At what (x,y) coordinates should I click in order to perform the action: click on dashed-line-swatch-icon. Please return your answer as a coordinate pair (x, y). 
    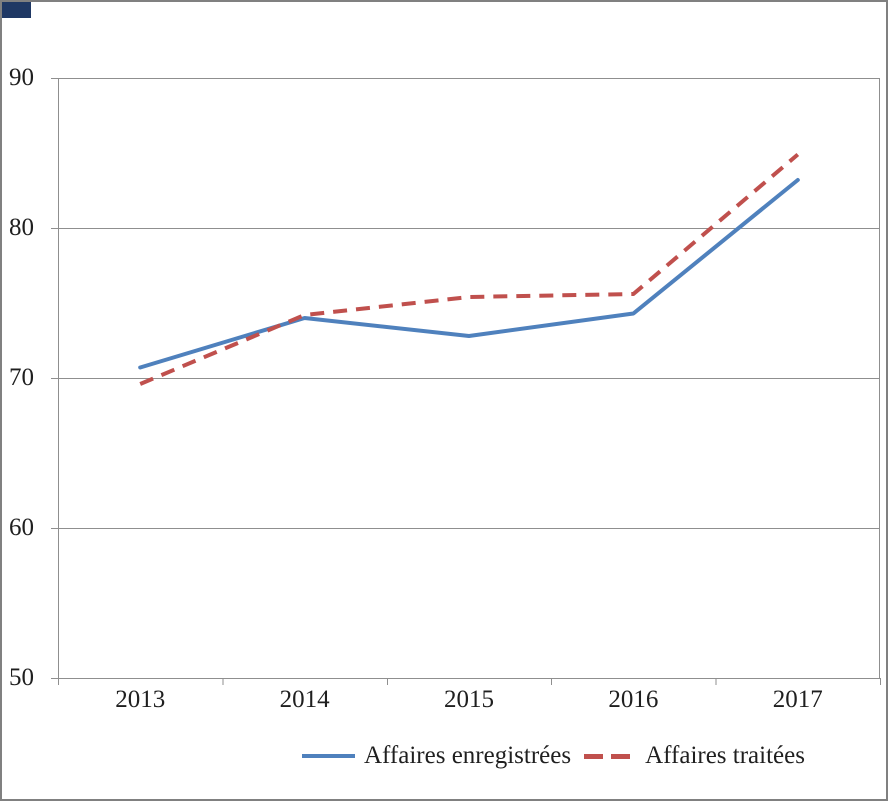
    Looking at the image, I should click on (607, 756).